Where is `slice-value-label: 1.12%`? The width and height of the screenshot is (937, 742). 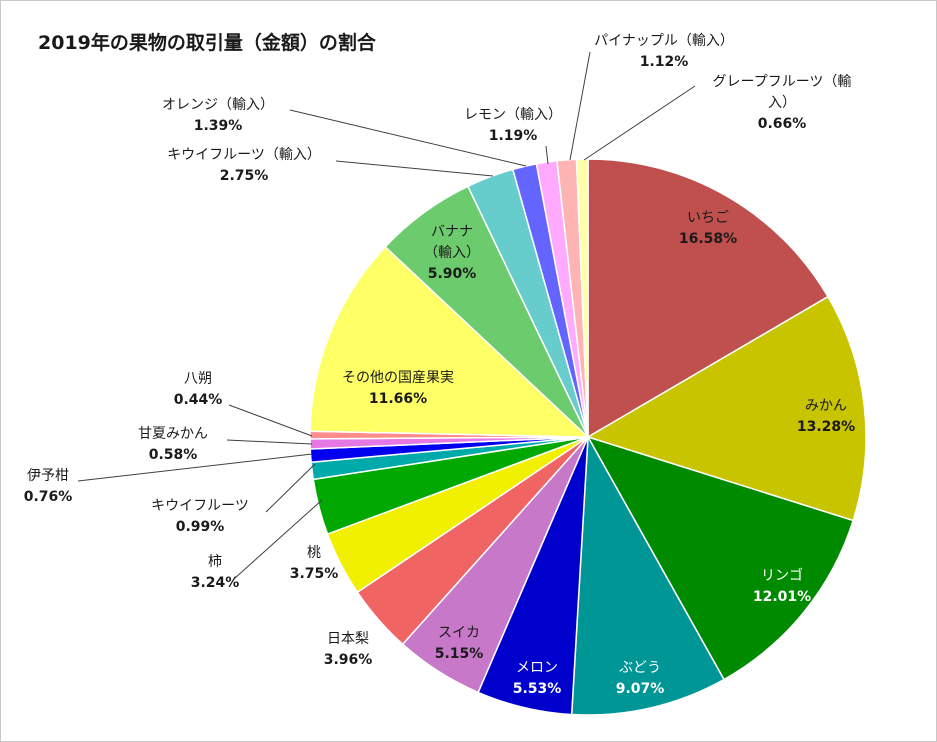 slice-value-label: 1.12% is located at coordinates (664, 62).